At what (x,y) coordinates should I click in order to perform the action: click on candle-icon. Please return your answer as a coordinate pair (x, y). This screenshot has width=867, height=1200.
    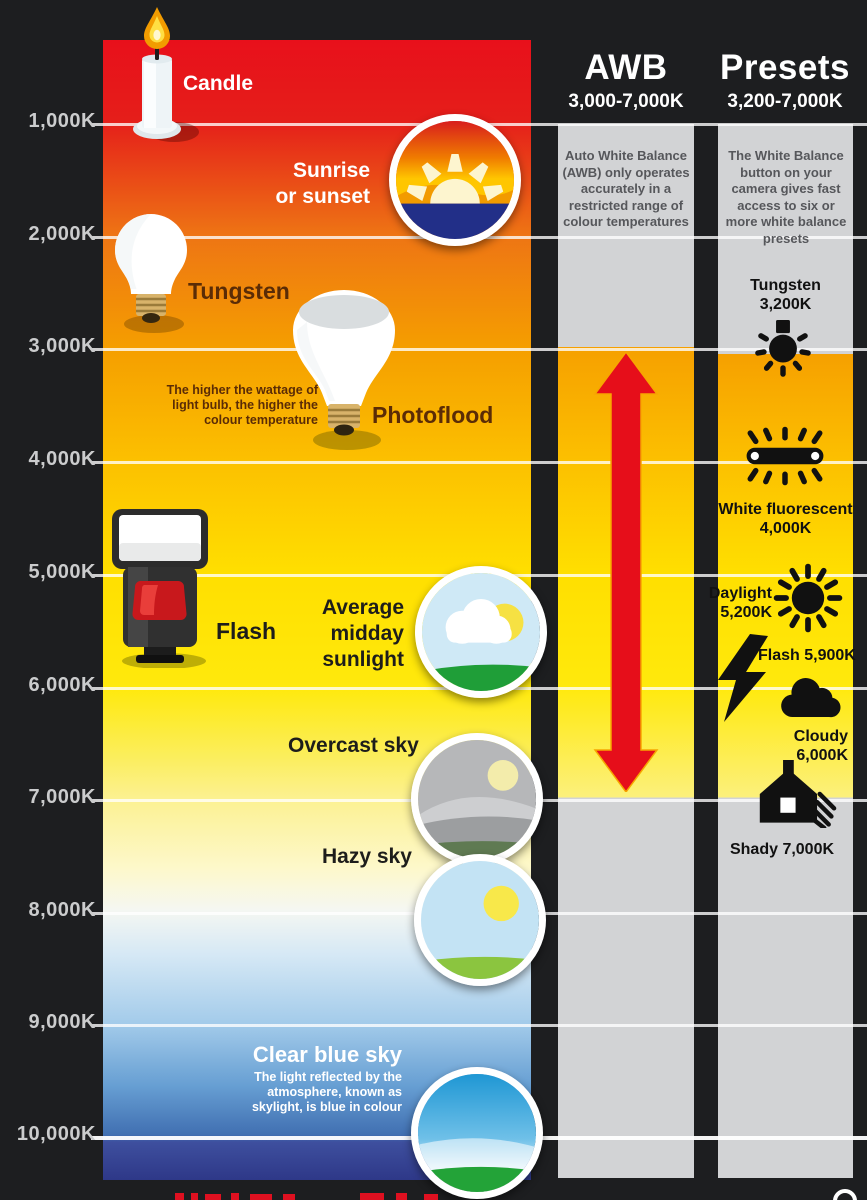
    Looking at the image, I should click on (166, 74).